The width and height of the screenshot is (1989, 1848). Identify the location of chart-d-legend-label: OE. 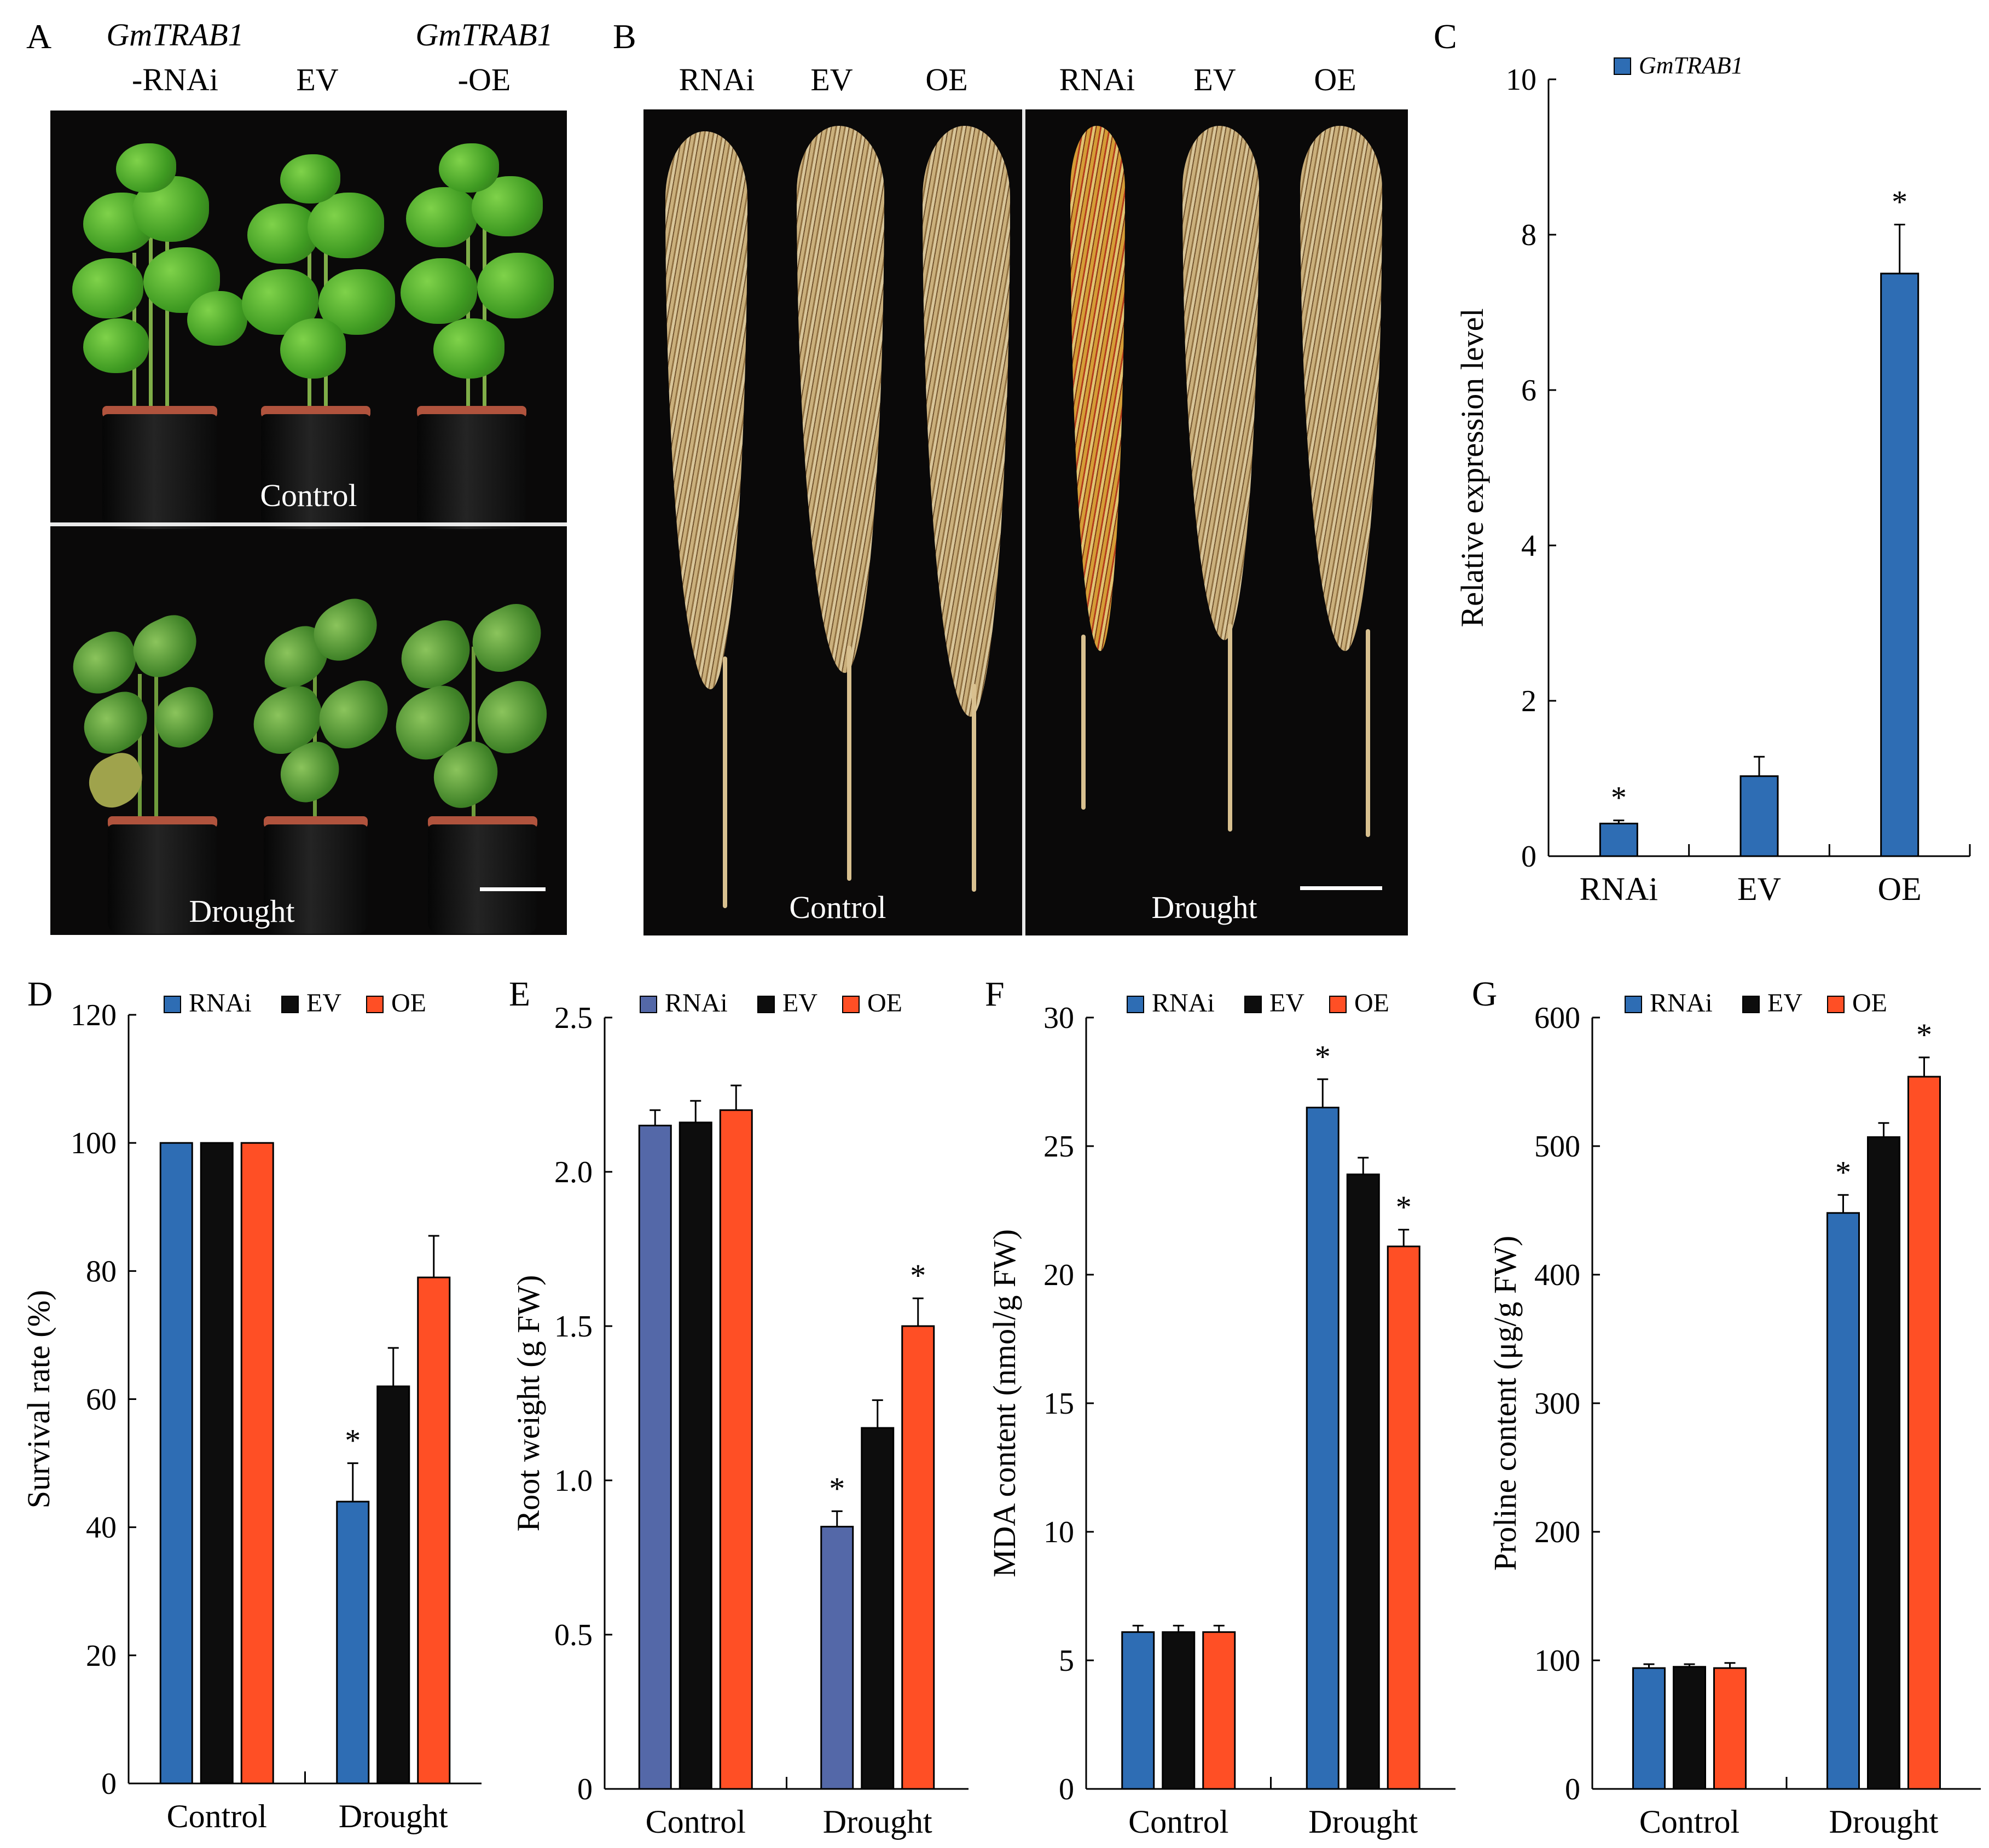
(409, 1003).